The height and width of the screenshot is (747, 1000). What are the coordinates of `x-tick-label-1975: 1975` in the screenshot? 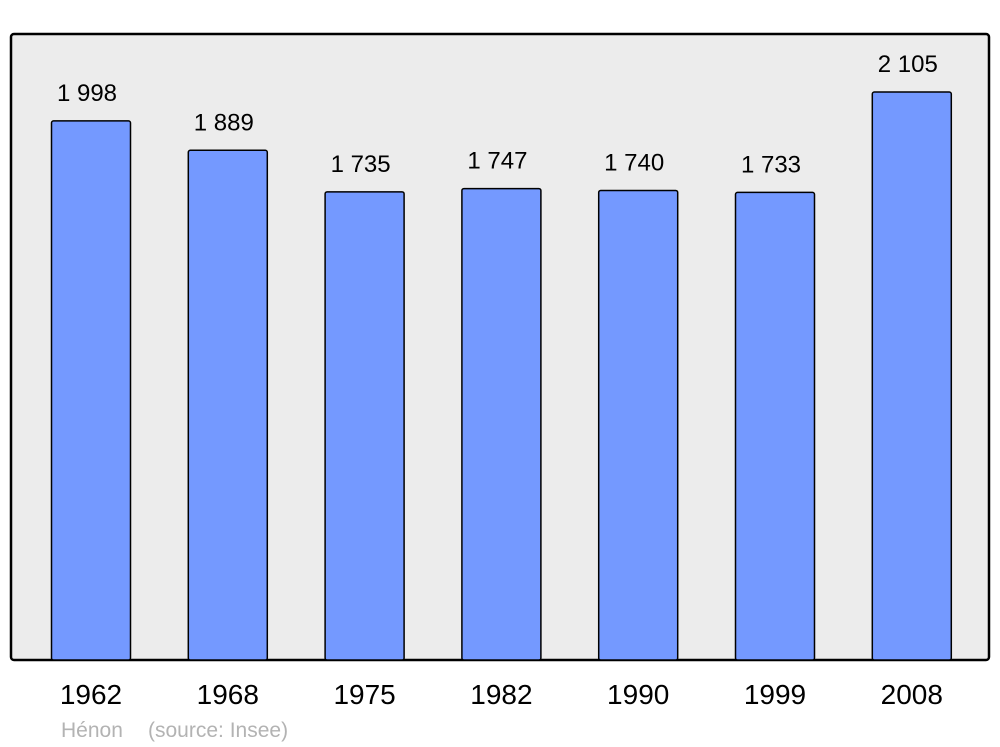 It's located at (364, 694).